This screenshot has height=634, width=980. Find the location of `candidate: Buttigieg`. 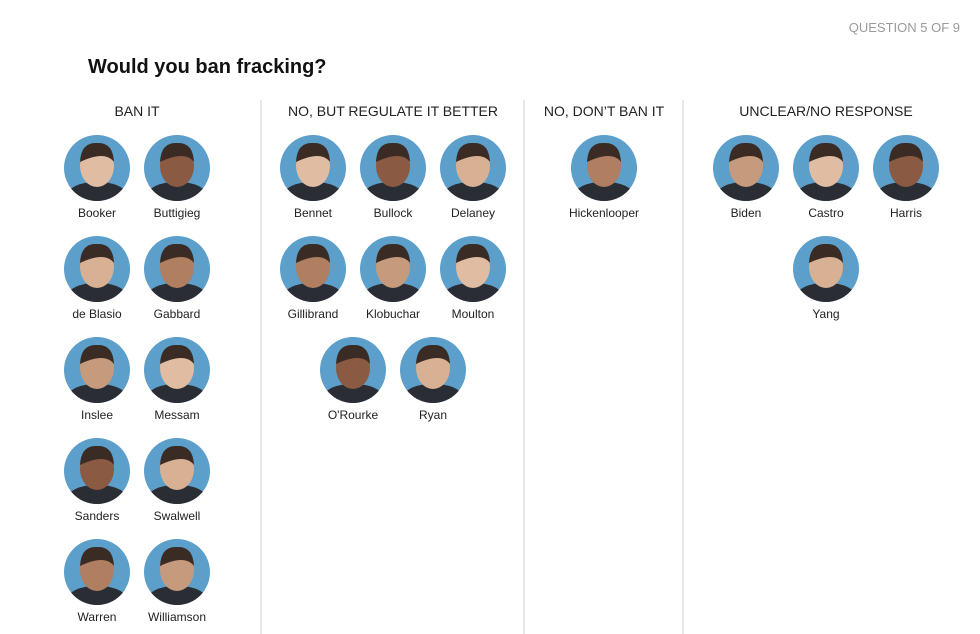

candidate: Buttigieg is located at coordinates (177, 177).